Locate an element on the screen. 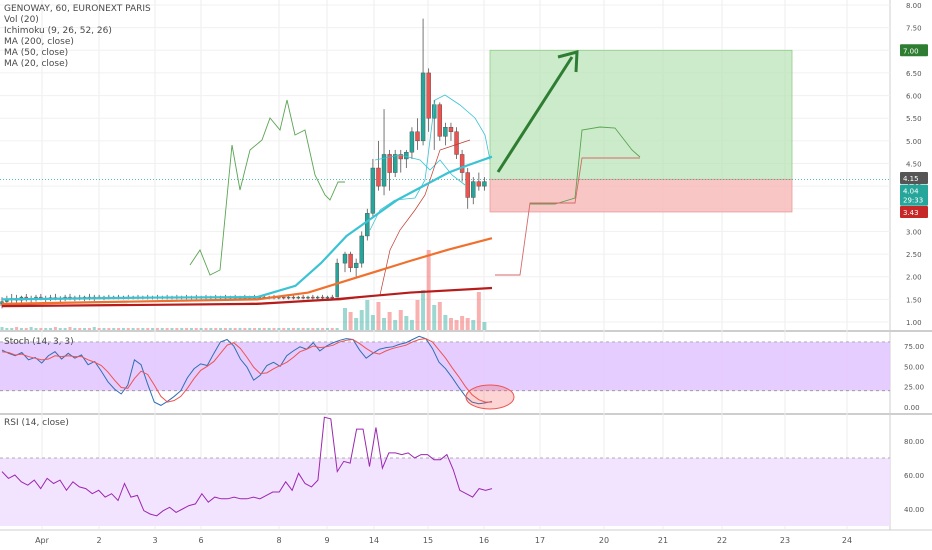  stoch-tick-label: 25.00 is located at coordinates (914, 388).